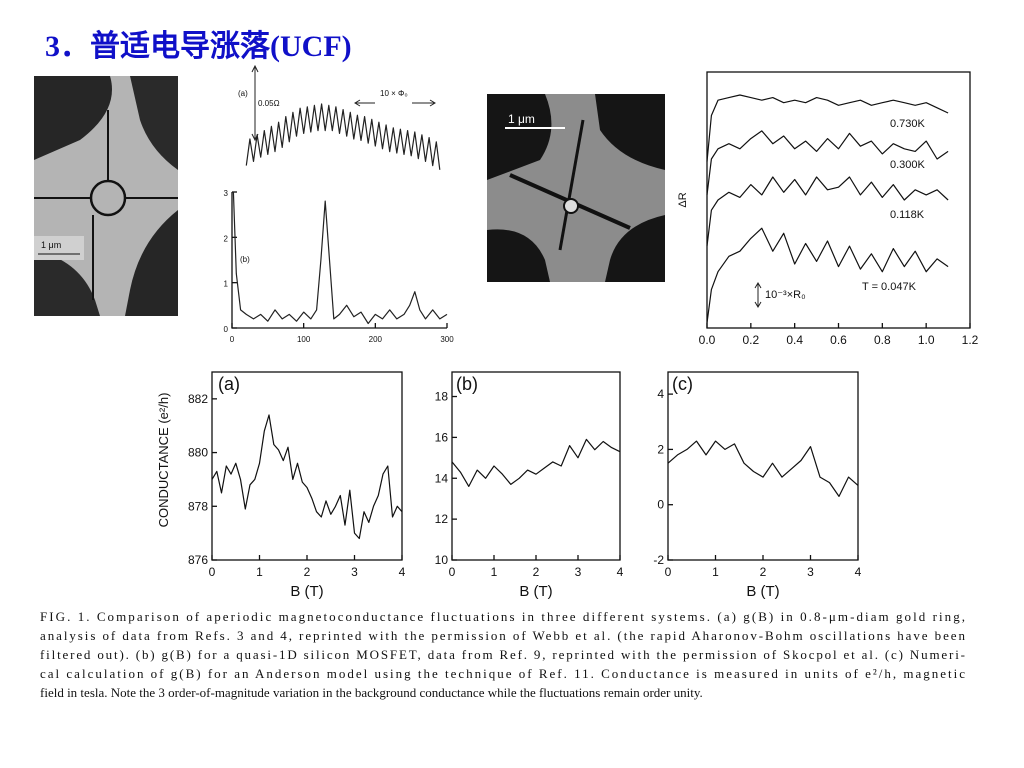 This screenshot has height=768, width=1024. What do you see at coordinates (907, 215) in the screenshot?
I see `series-label: 0.118K` at bounding box center [907, 215].